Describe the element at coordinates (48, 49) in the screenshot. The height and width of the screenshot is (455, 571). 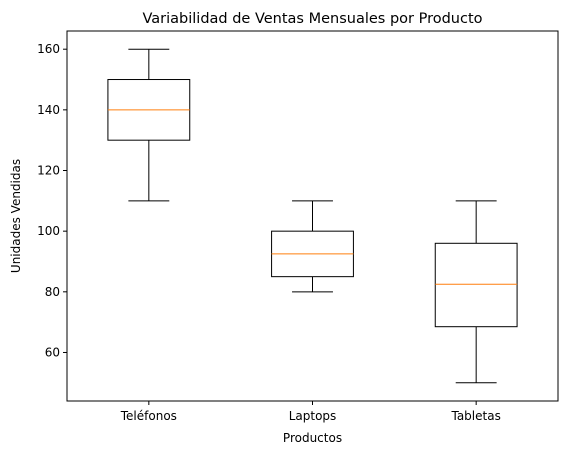
I see `y-tick-label-160: 160` at that location.